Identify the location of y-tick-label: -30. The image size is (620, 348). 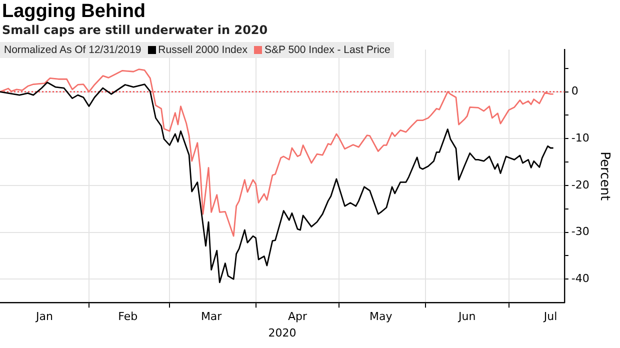
(580, 231).